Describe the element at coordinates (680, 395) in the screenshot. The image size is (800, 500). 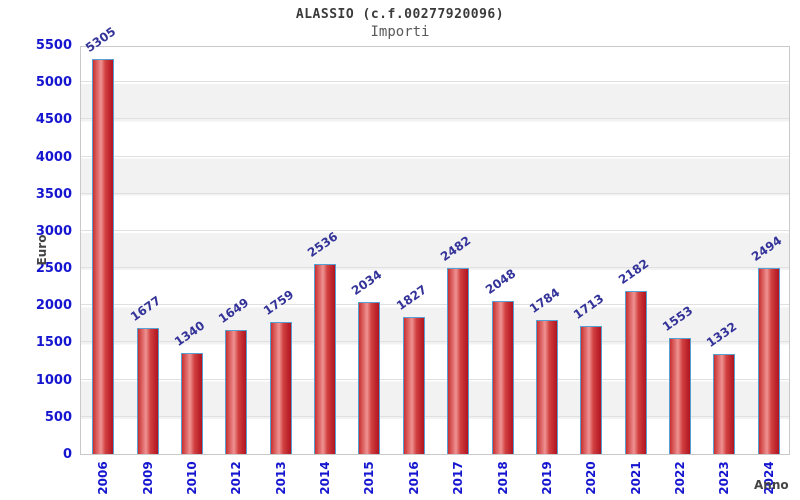
I see `bar-2022` at that location.